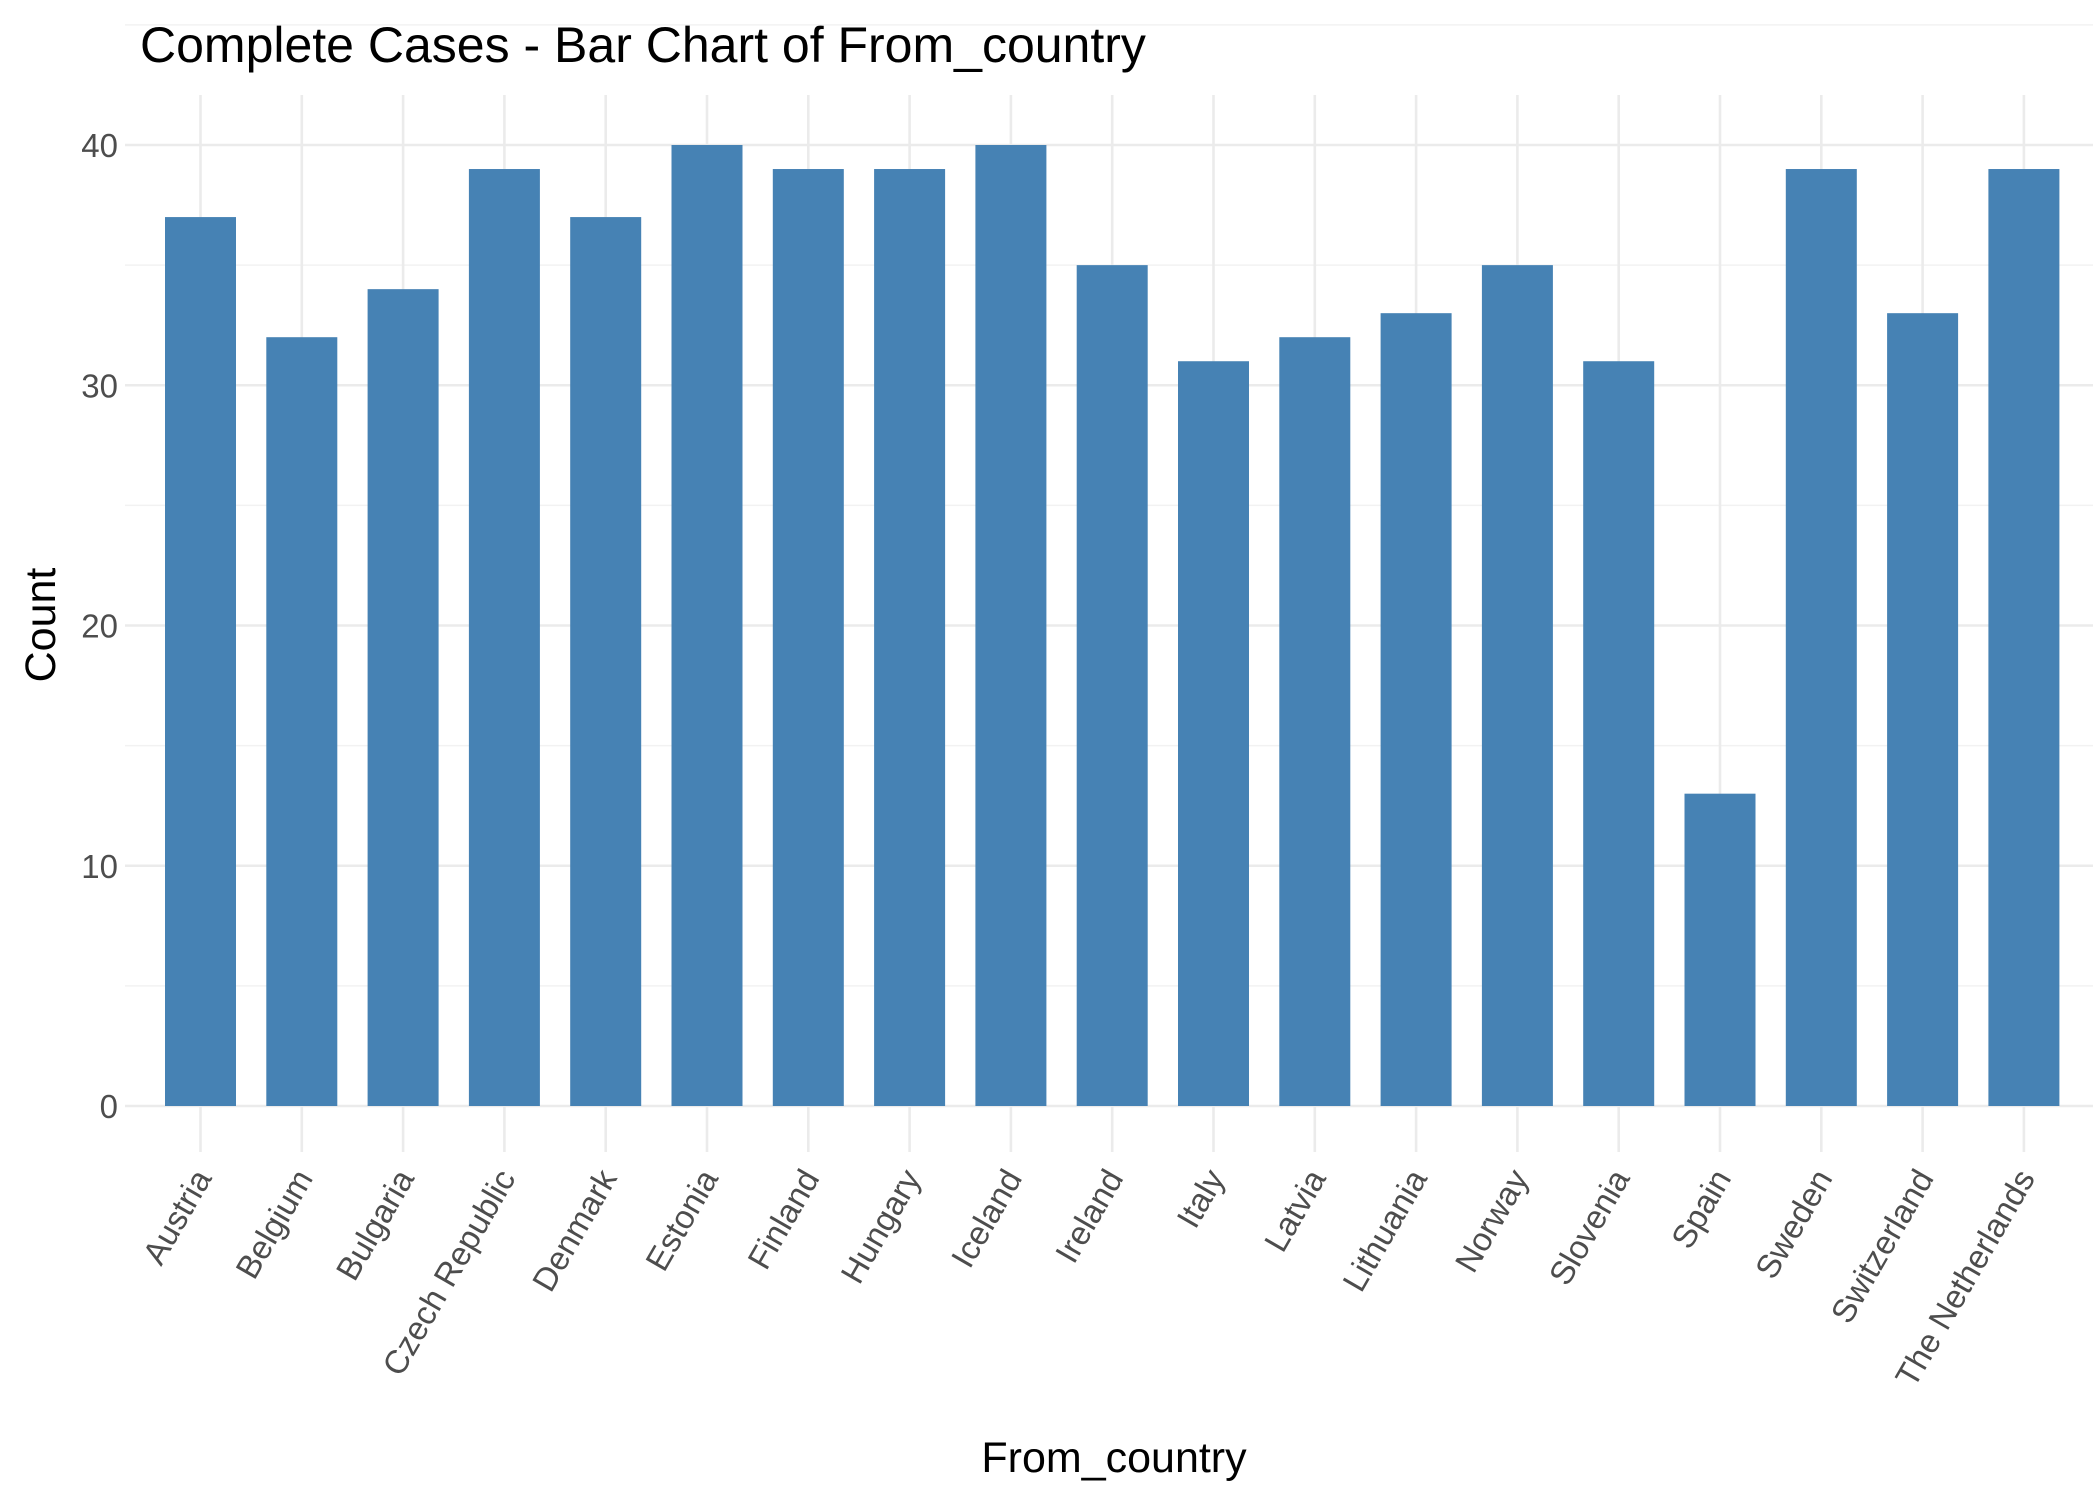  What do you see at coordinates (808, 637) in the screenshot?
I see `bar-finland` at bounding box center [808, 637].